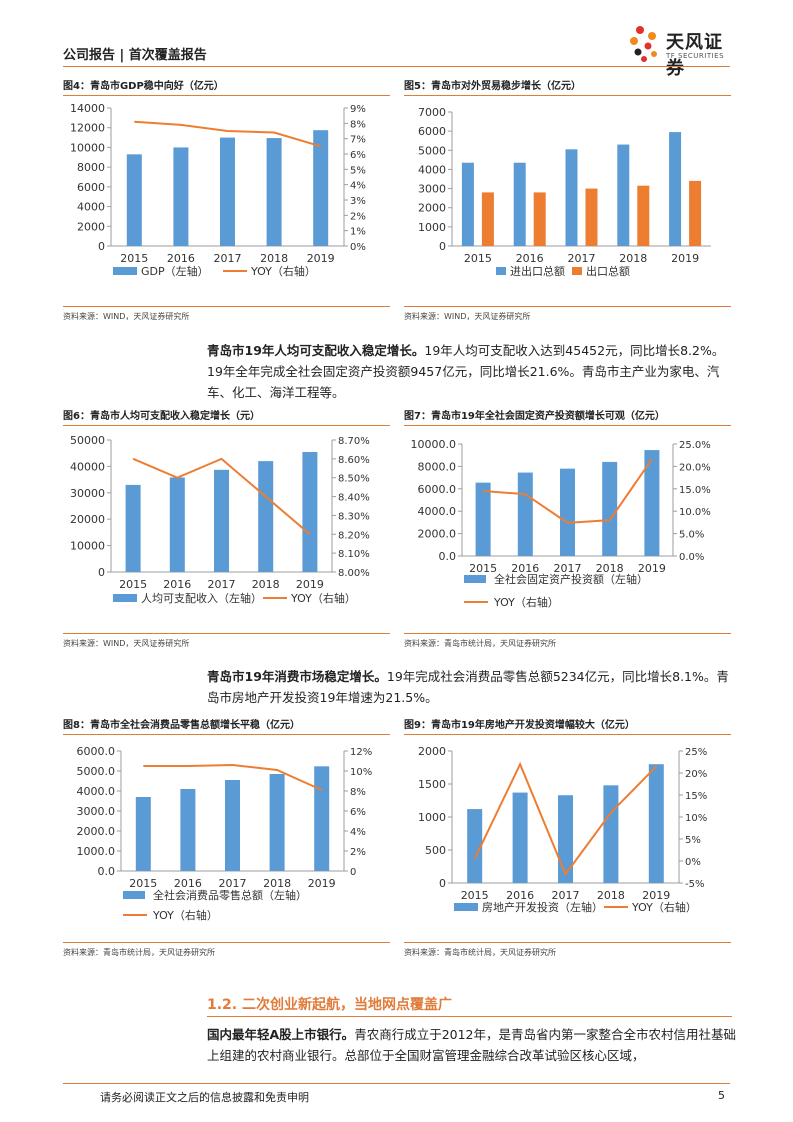  I want to click on y-tick-right-label: 0.0%, so click(691, 557).